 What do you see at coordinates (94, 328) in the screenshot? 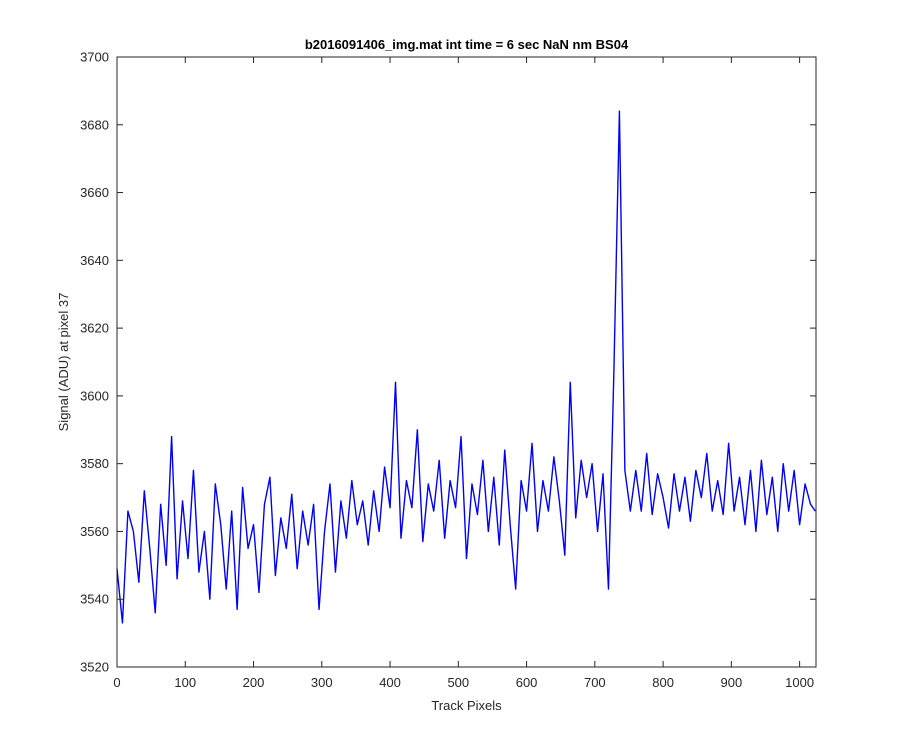
I see `y-tick-label: 3620` at bounding box center [94, 328].